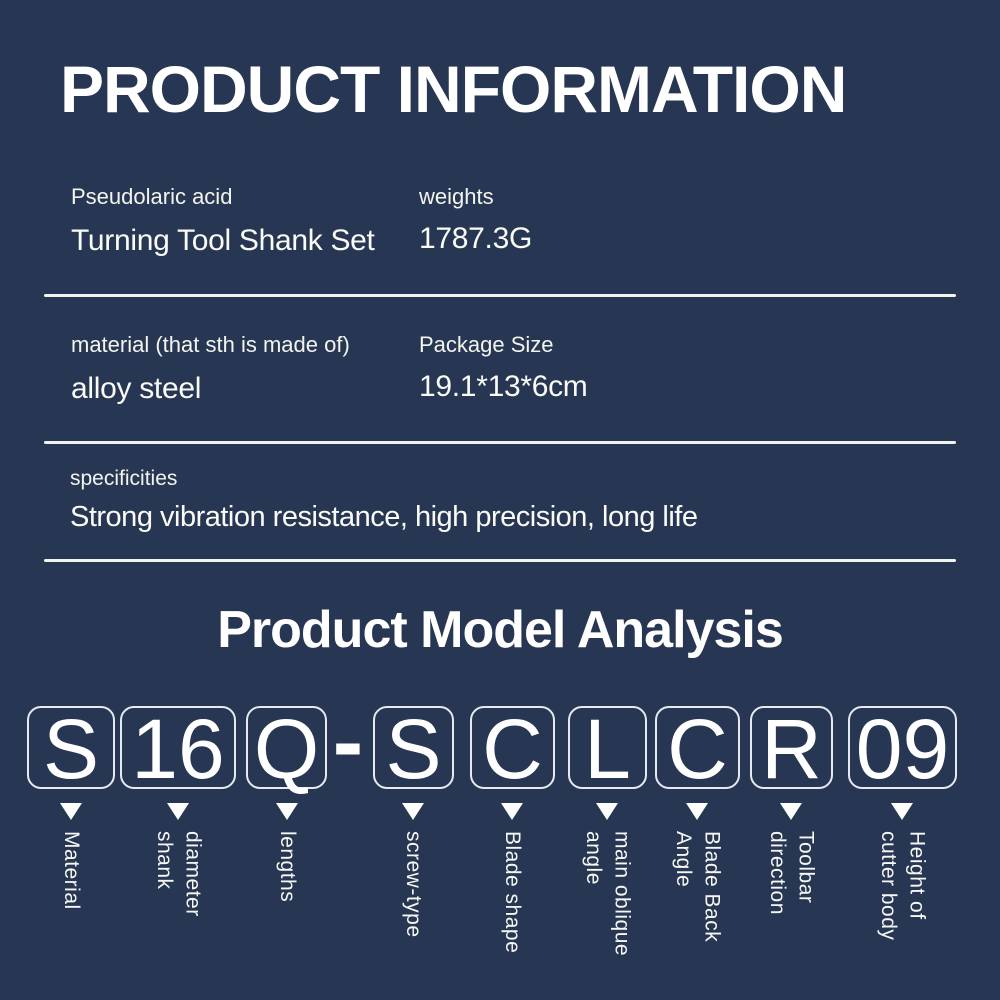 The image size is (1000, 1000). What do you see at coordinates (712, 887) in the screenshot?
I see `vertical-label: Blade Back` at bounding box center [712, 887].